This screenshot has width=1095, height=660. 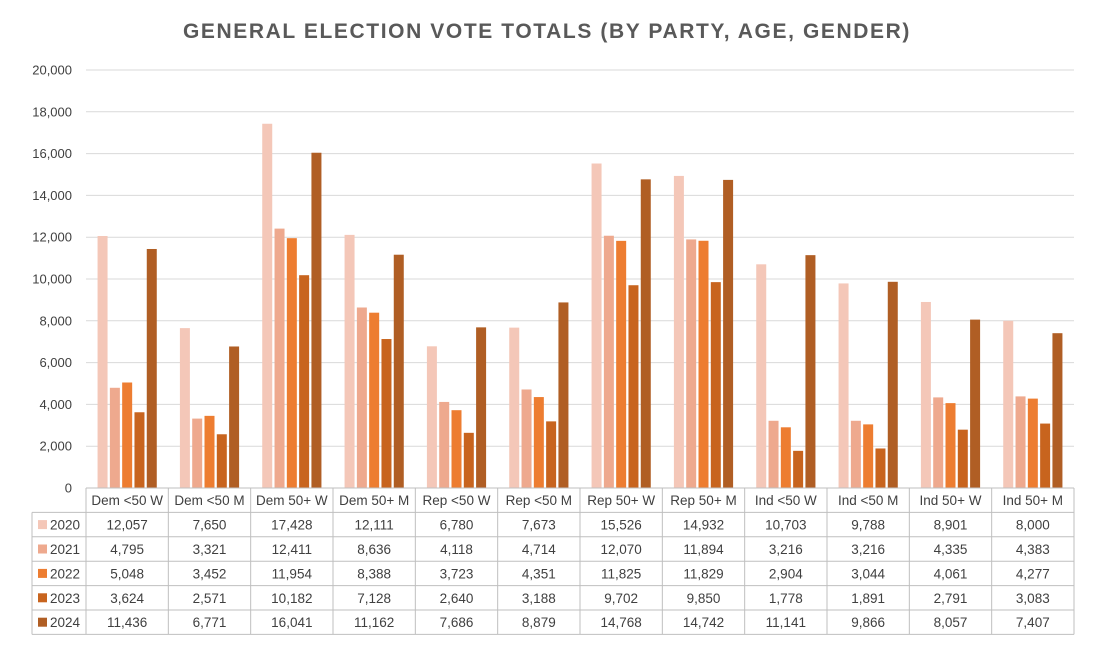 What do you see at coordinates (951, 573) in the screenshot?
I see `data-table-cell: 4,061` at bounding box center [951, 573].